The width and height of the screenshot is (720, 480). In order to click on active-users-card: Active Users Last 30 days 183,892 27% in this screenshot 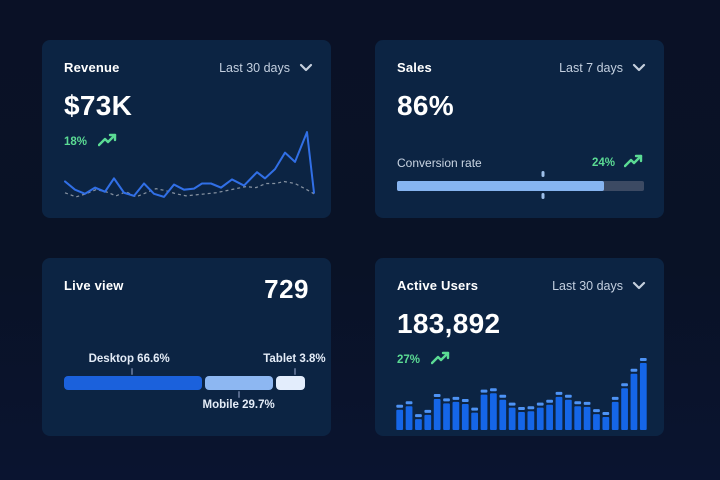, I will do `click(519, 347)`.